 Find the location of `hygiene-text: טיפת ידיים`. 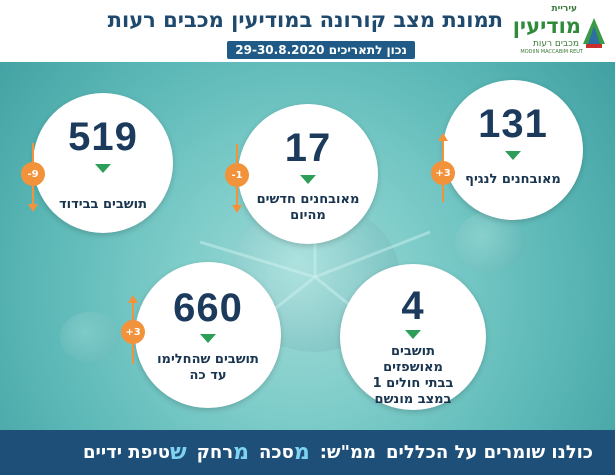

hygiene-text: טיפת ידיים is located at coordinates (126, 452).